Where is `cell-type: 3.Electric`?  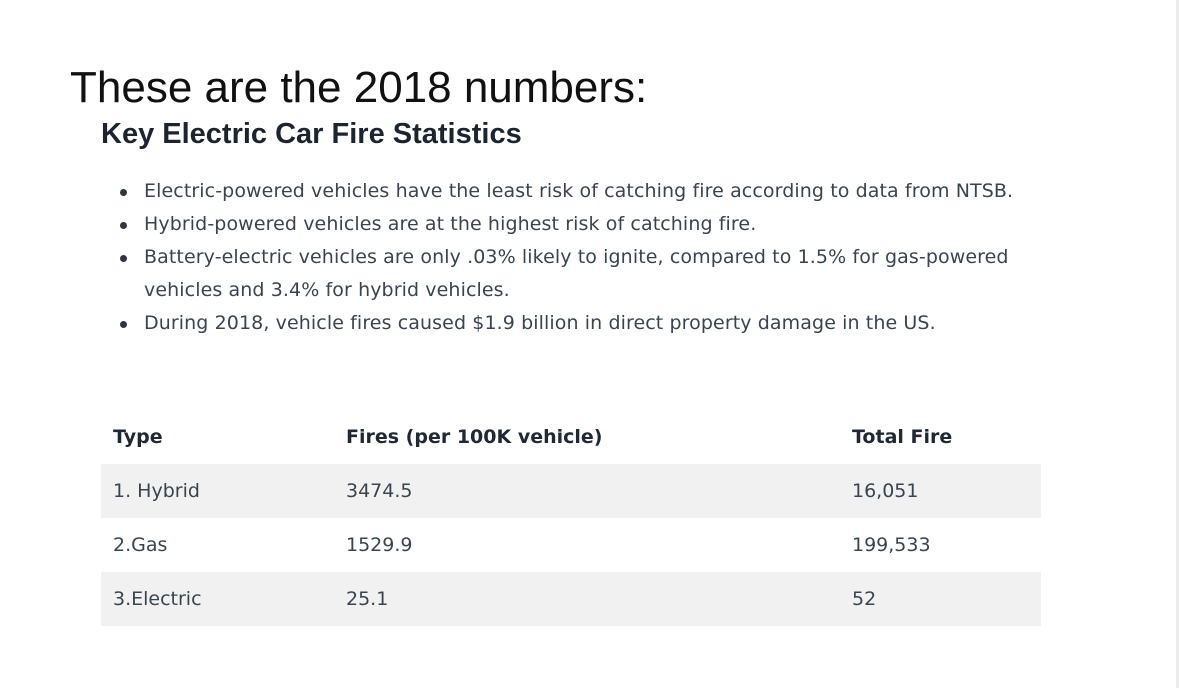 cell-type: 3.Electric is located at coordinates (217, 599).